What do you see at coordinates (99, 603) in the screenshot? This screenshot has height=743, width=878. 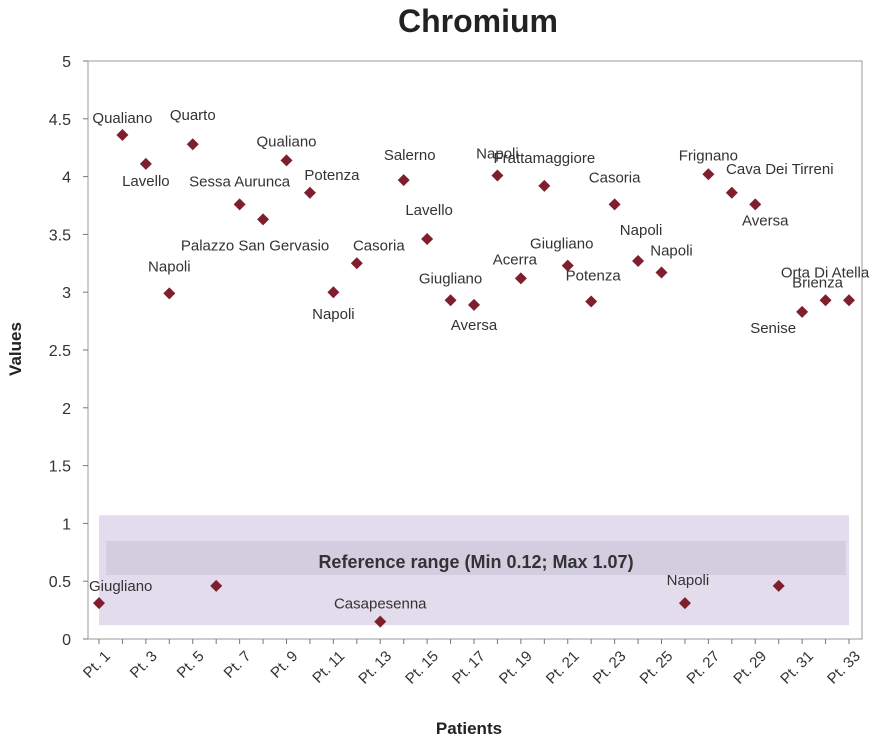 I see `data-point-pt1` at bounding box center [99, 603].